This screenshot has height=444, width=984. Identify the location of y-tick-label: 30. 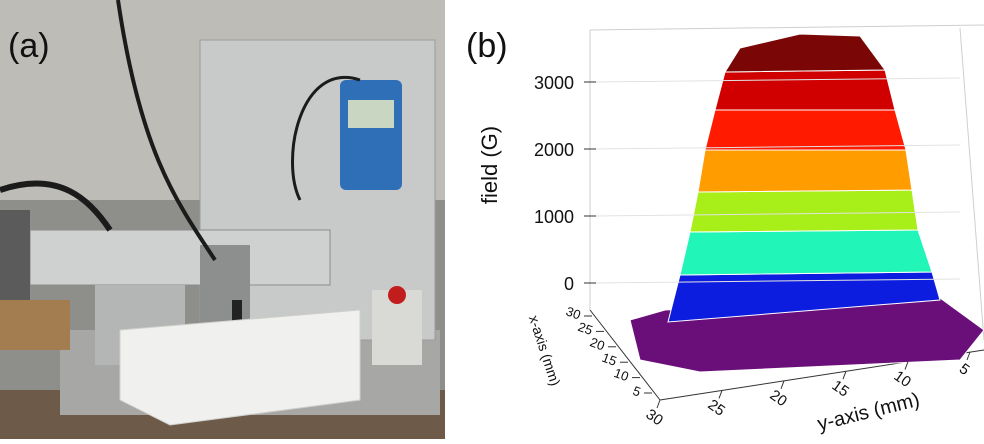
(654, 417).